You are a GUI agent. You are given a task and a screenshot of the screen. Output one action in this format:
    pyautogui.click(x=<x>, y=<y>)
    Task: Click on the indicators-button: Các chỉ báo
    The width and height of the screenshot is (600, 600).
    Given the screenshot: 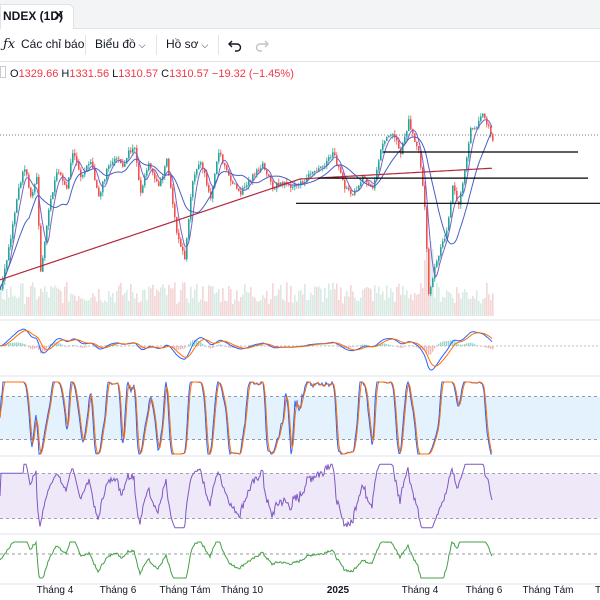 What is the action you would take?
    pyautogui.click(x=53, y=44)
    